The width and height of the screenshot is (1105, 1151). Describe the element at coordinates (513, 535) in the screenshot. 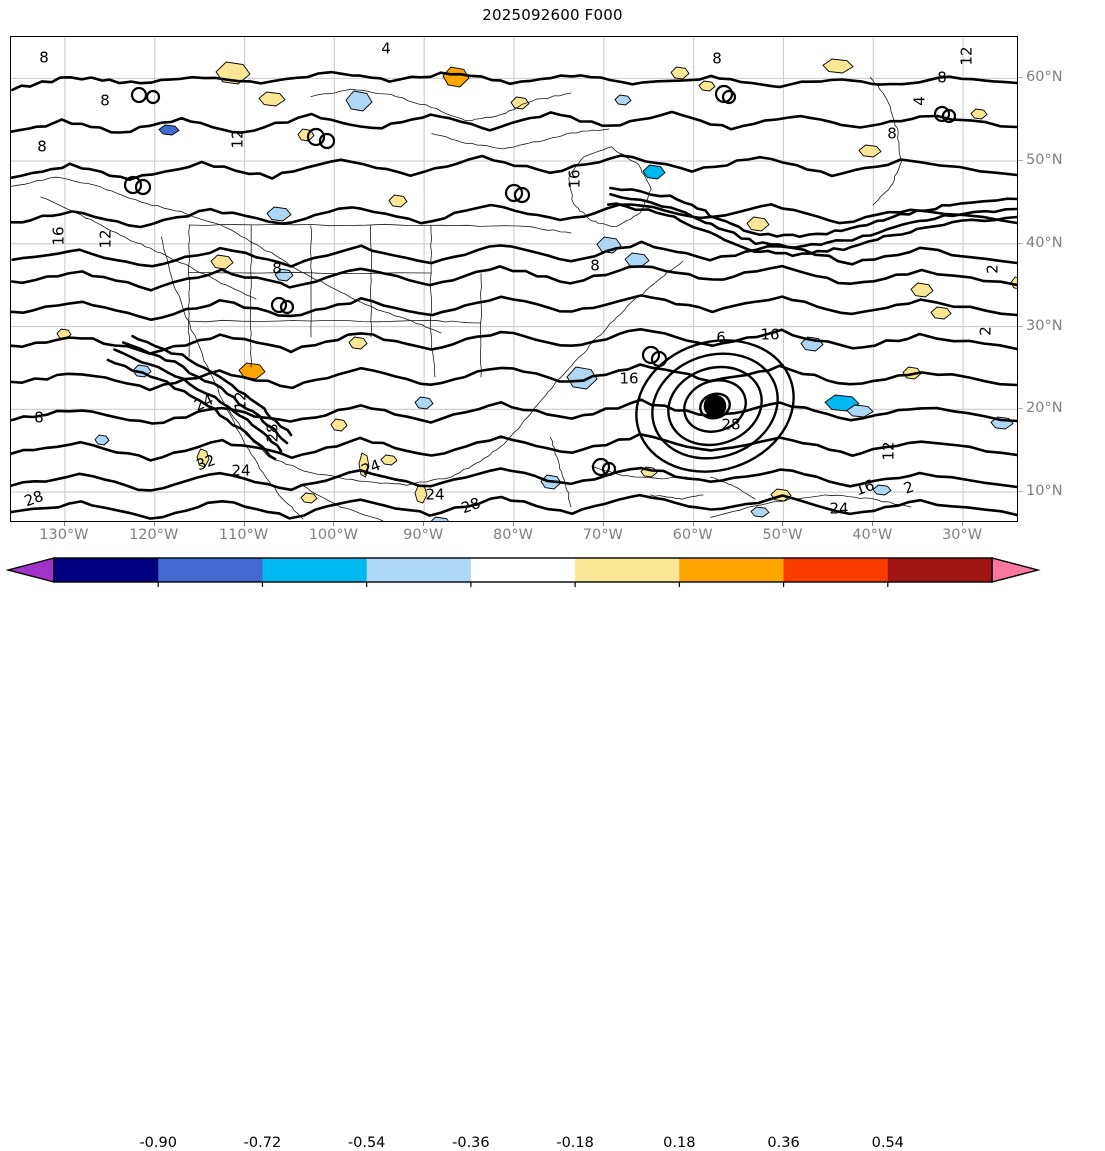

I see `lon-tick-label: 80°W` at that location.